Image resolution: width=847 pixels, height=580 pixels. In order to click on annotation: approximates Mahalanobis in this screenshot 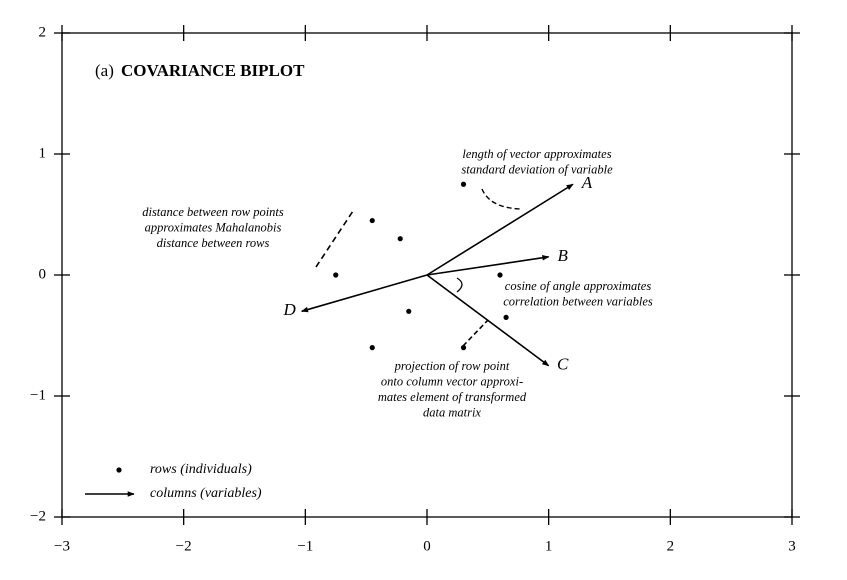, I will do `click(213, 227)`.